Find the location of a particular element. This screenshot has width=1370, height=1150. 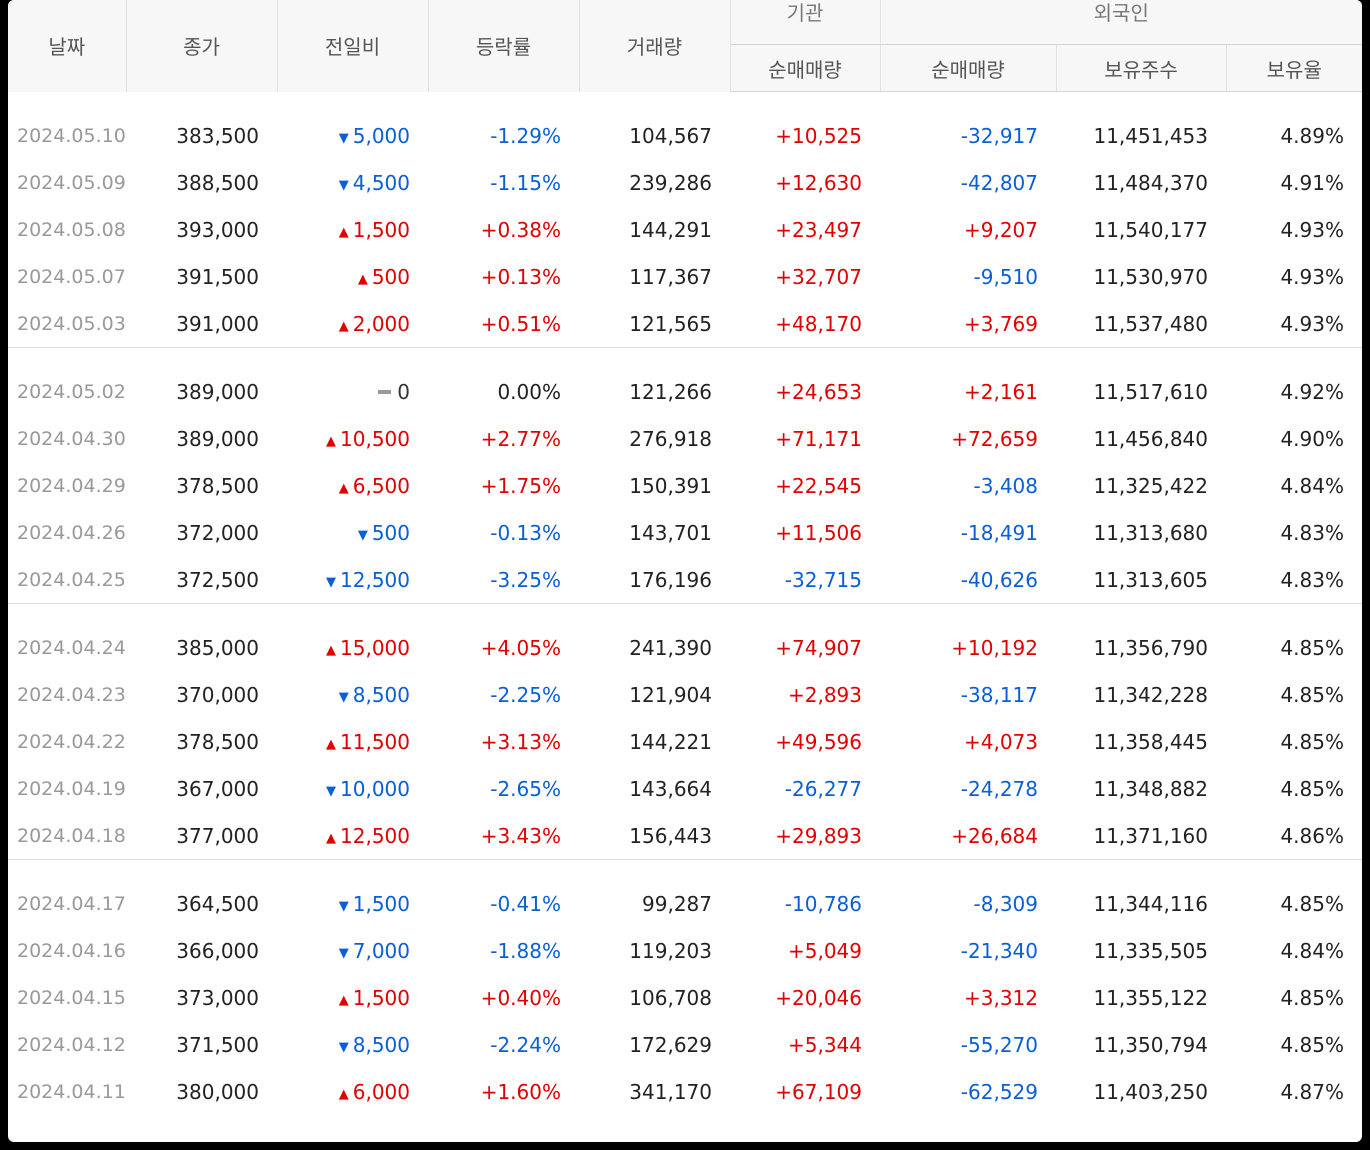

cell-volume: 121,565 is located at coordinates (670, 323).